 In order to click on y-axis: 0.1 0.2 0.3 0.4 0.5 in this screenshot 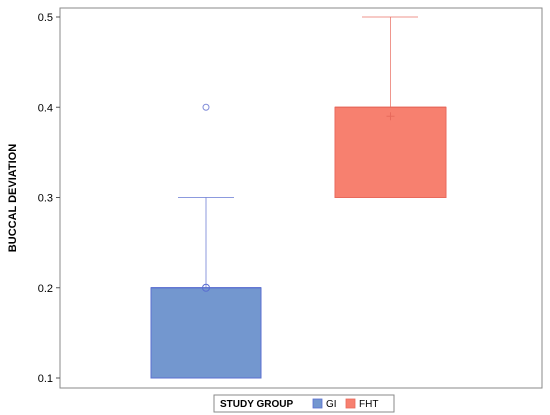, I will do `click(49, 198)`.